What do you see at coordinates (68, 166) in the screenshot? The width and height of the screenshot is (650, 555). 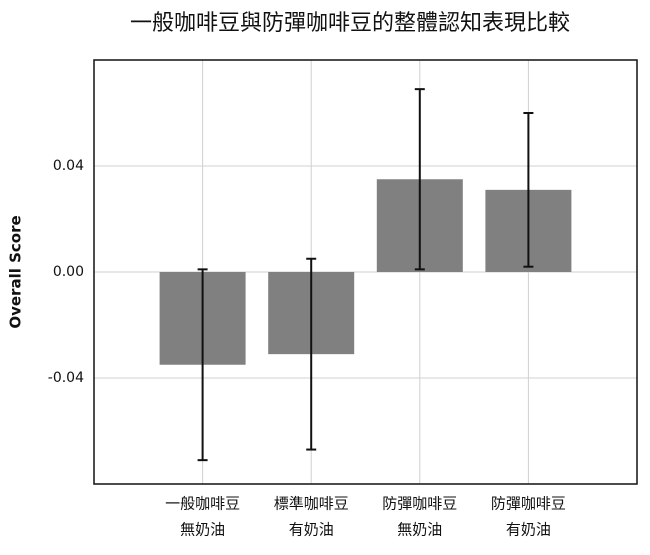 I see `y-tick-label: 0.04` at bounding box center [68, 166].